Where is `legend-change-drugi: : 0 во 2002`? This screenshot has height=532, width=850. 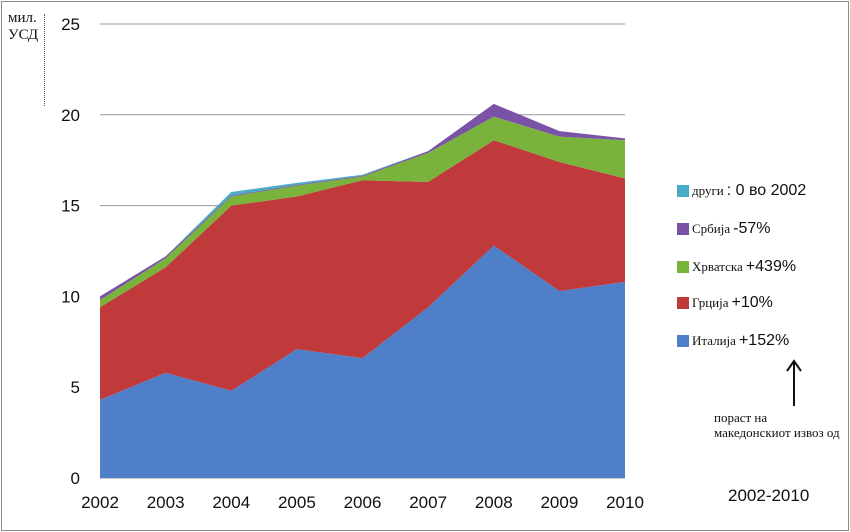 legend-change-drugi: : 0 во 2002 is located at coordinates (766, 190).